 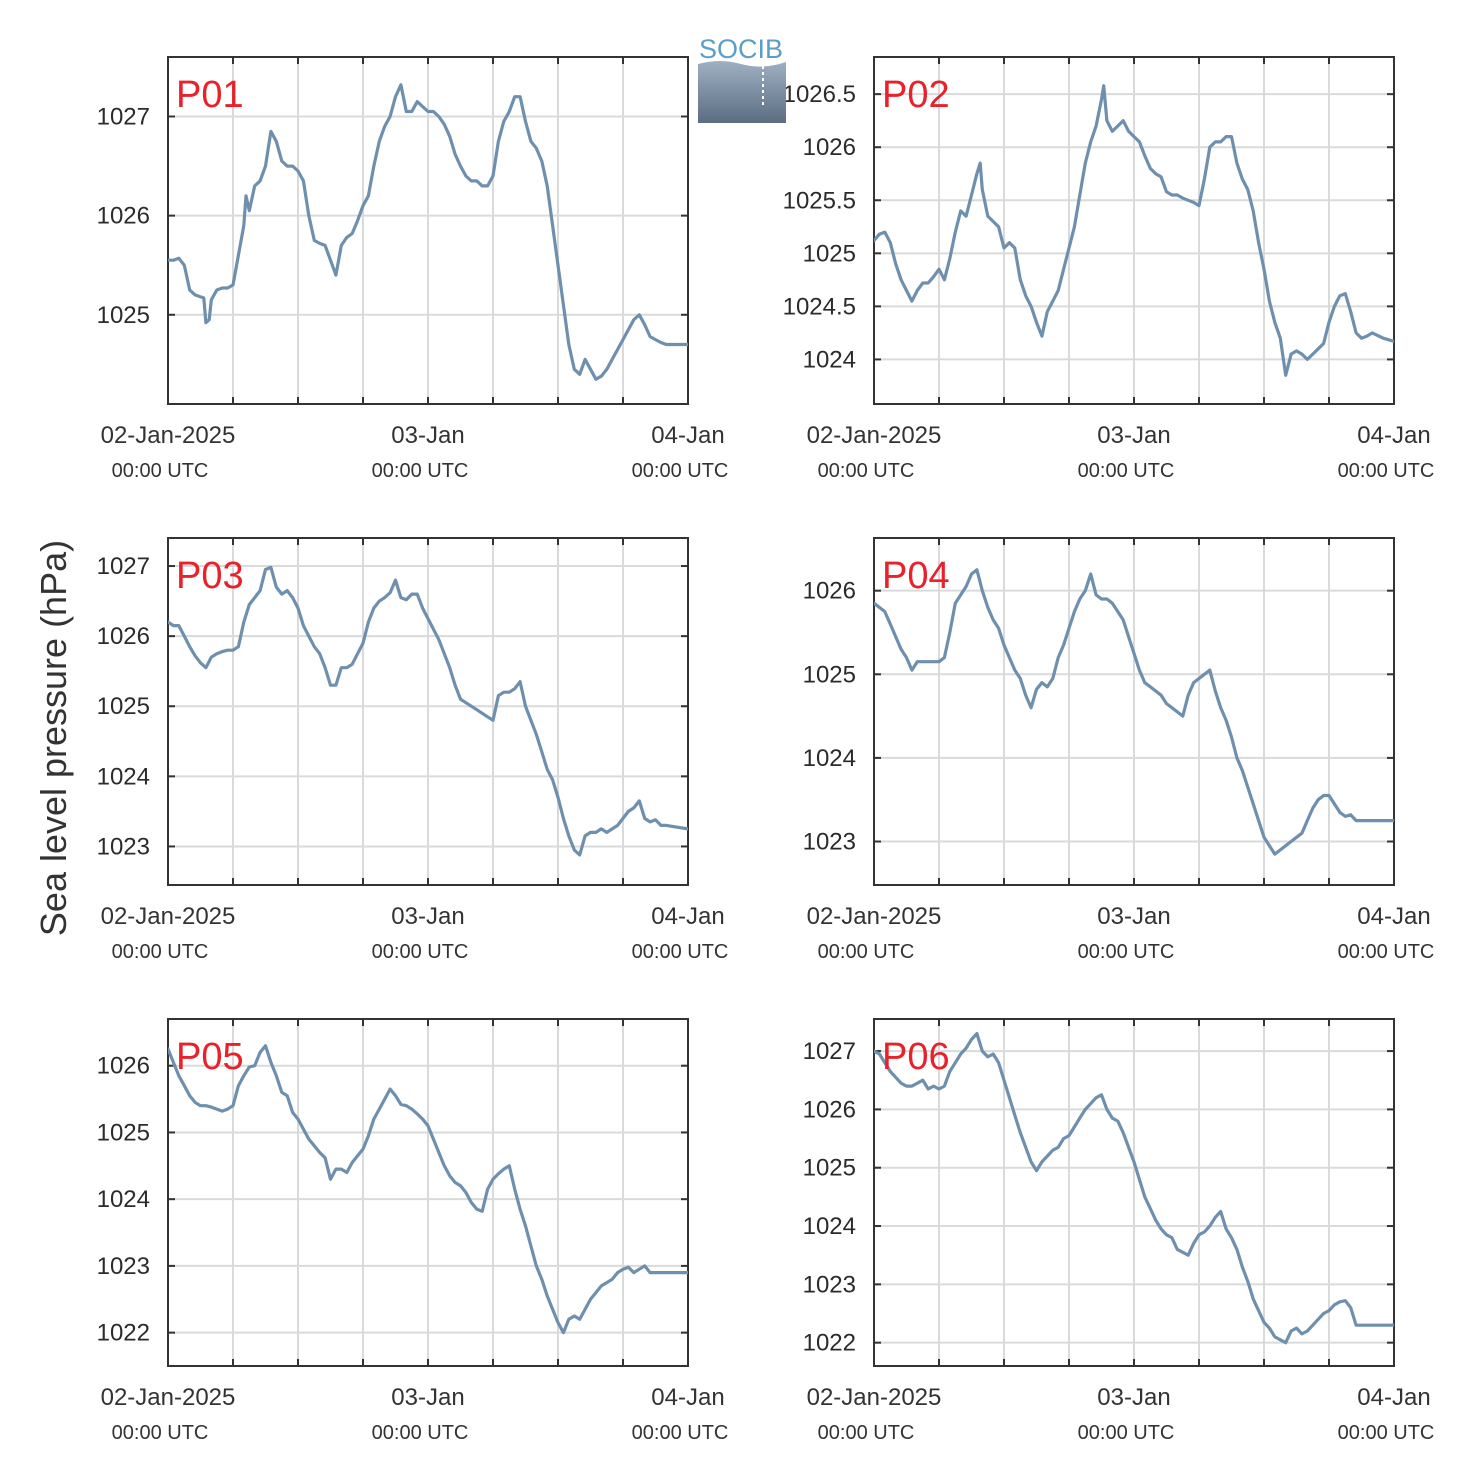 What do you see at coordinates (210, 576) in the screenshot?
I see `panel-label: P03` at bounding box center [210, 576].